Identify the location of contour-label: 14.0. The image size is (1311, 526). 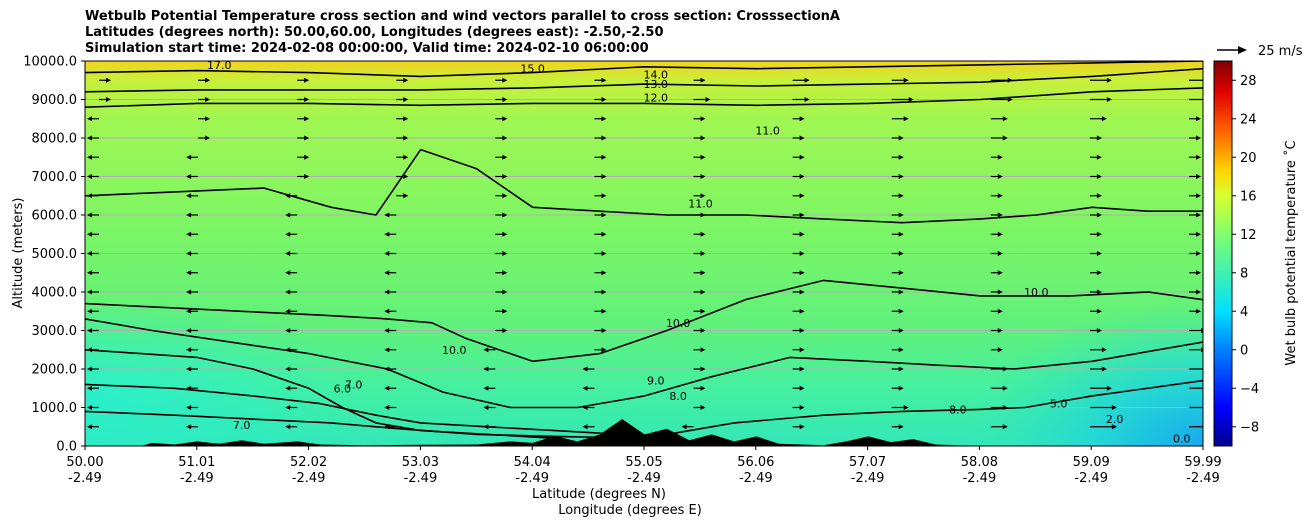
(656, 74).